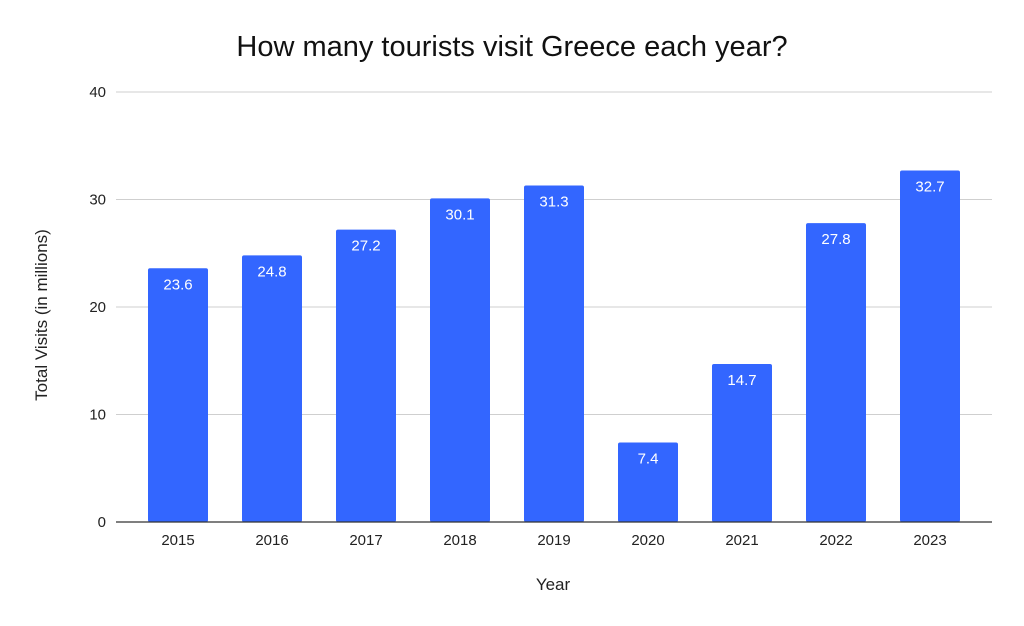 This screenshot has width=1024, height=626. I want to click on y-tick-label: 20, so click(97, 307).